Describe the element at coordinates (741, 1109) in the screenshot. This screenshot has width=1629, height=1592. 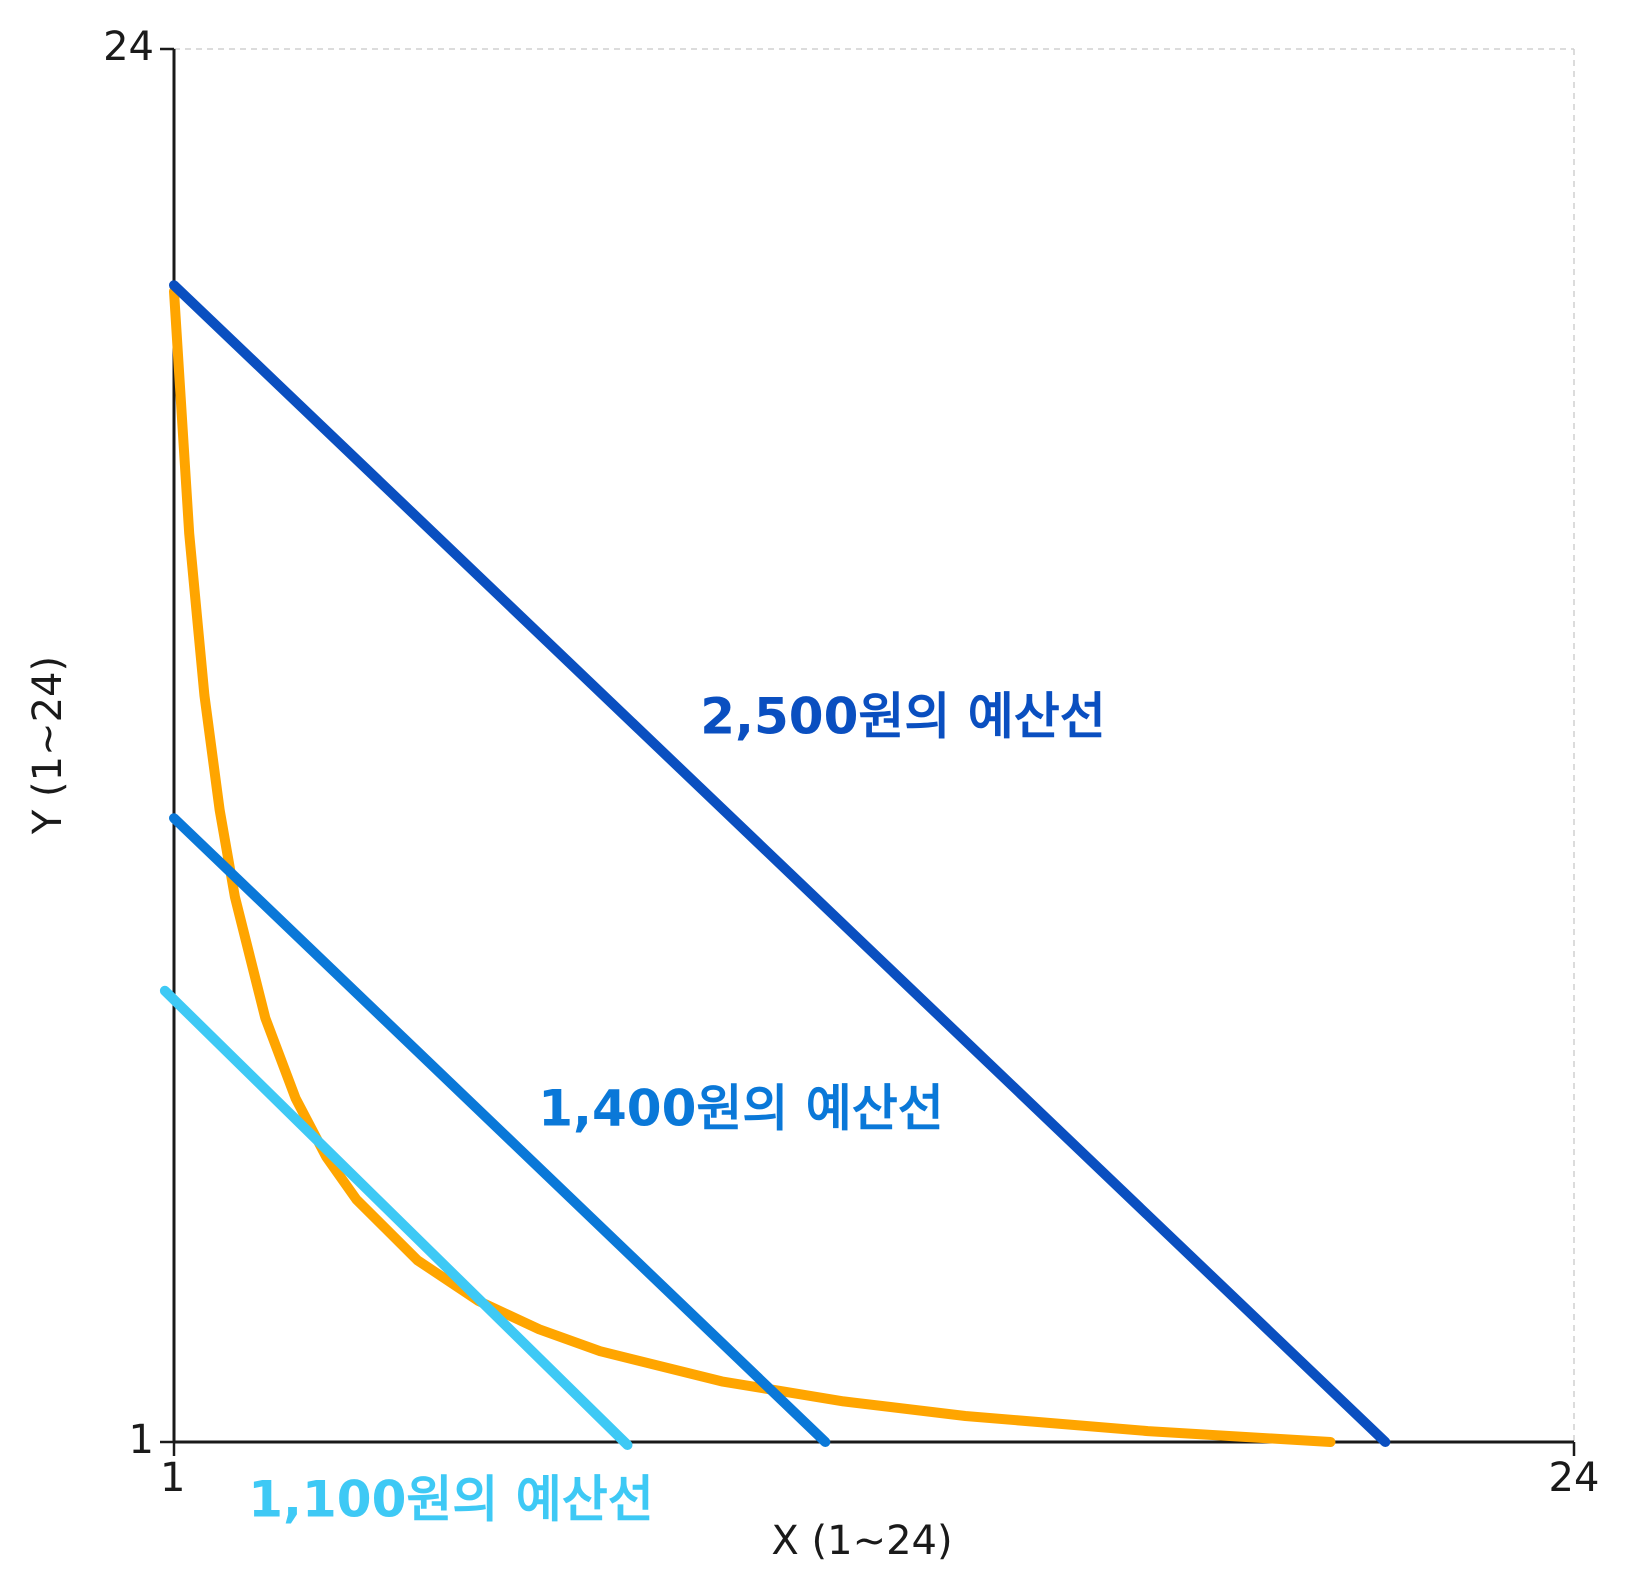
I see `series-label: 1,400원의 예산선` at that location.